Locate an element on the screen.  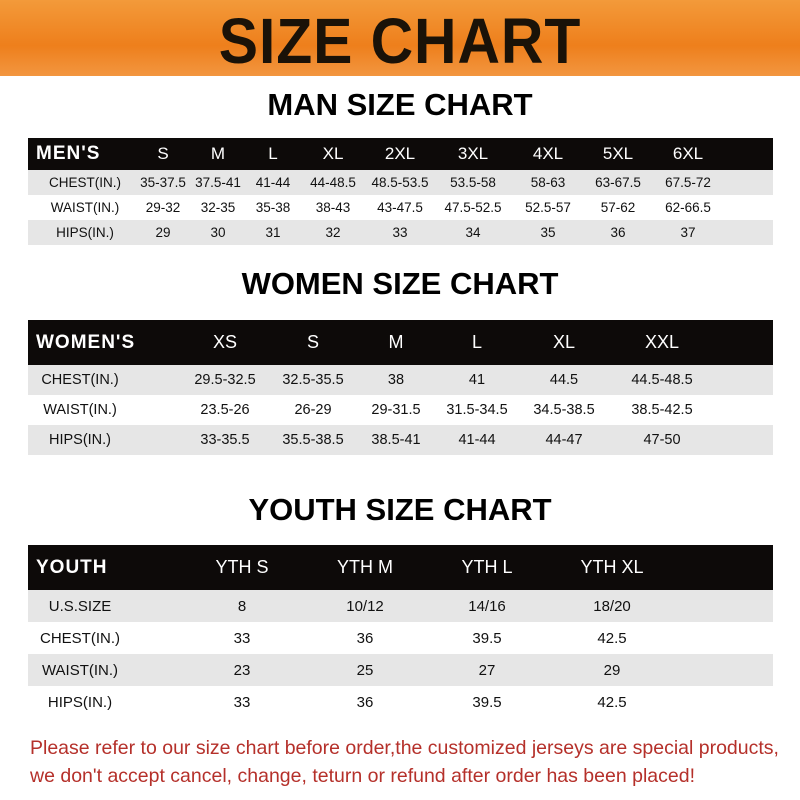
banner: SIZE CHART is located at coordinates (400, 38).